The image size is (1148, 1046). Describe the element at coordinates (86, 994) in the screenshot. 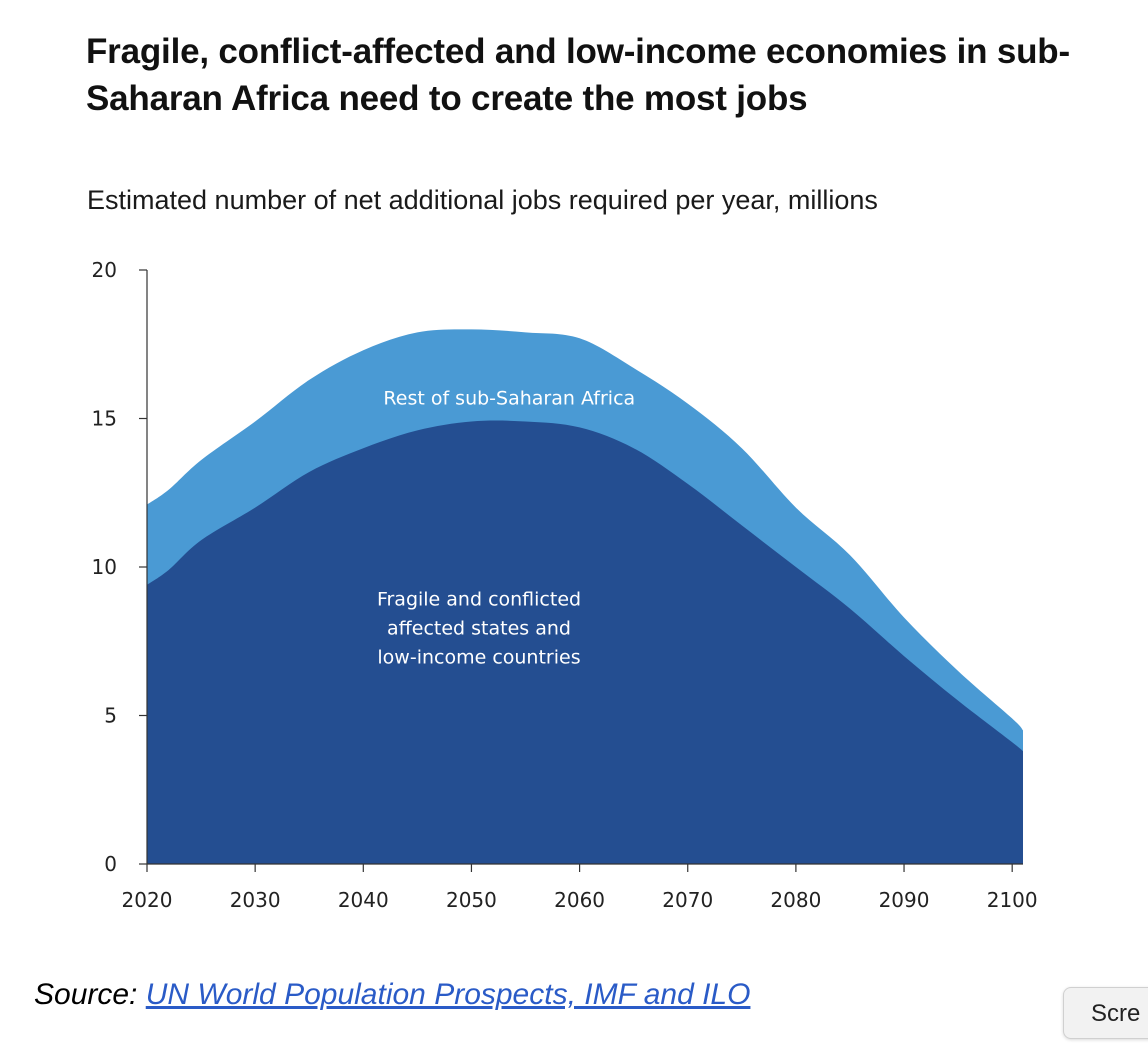

I see `source-prefix: Source:` at that location.